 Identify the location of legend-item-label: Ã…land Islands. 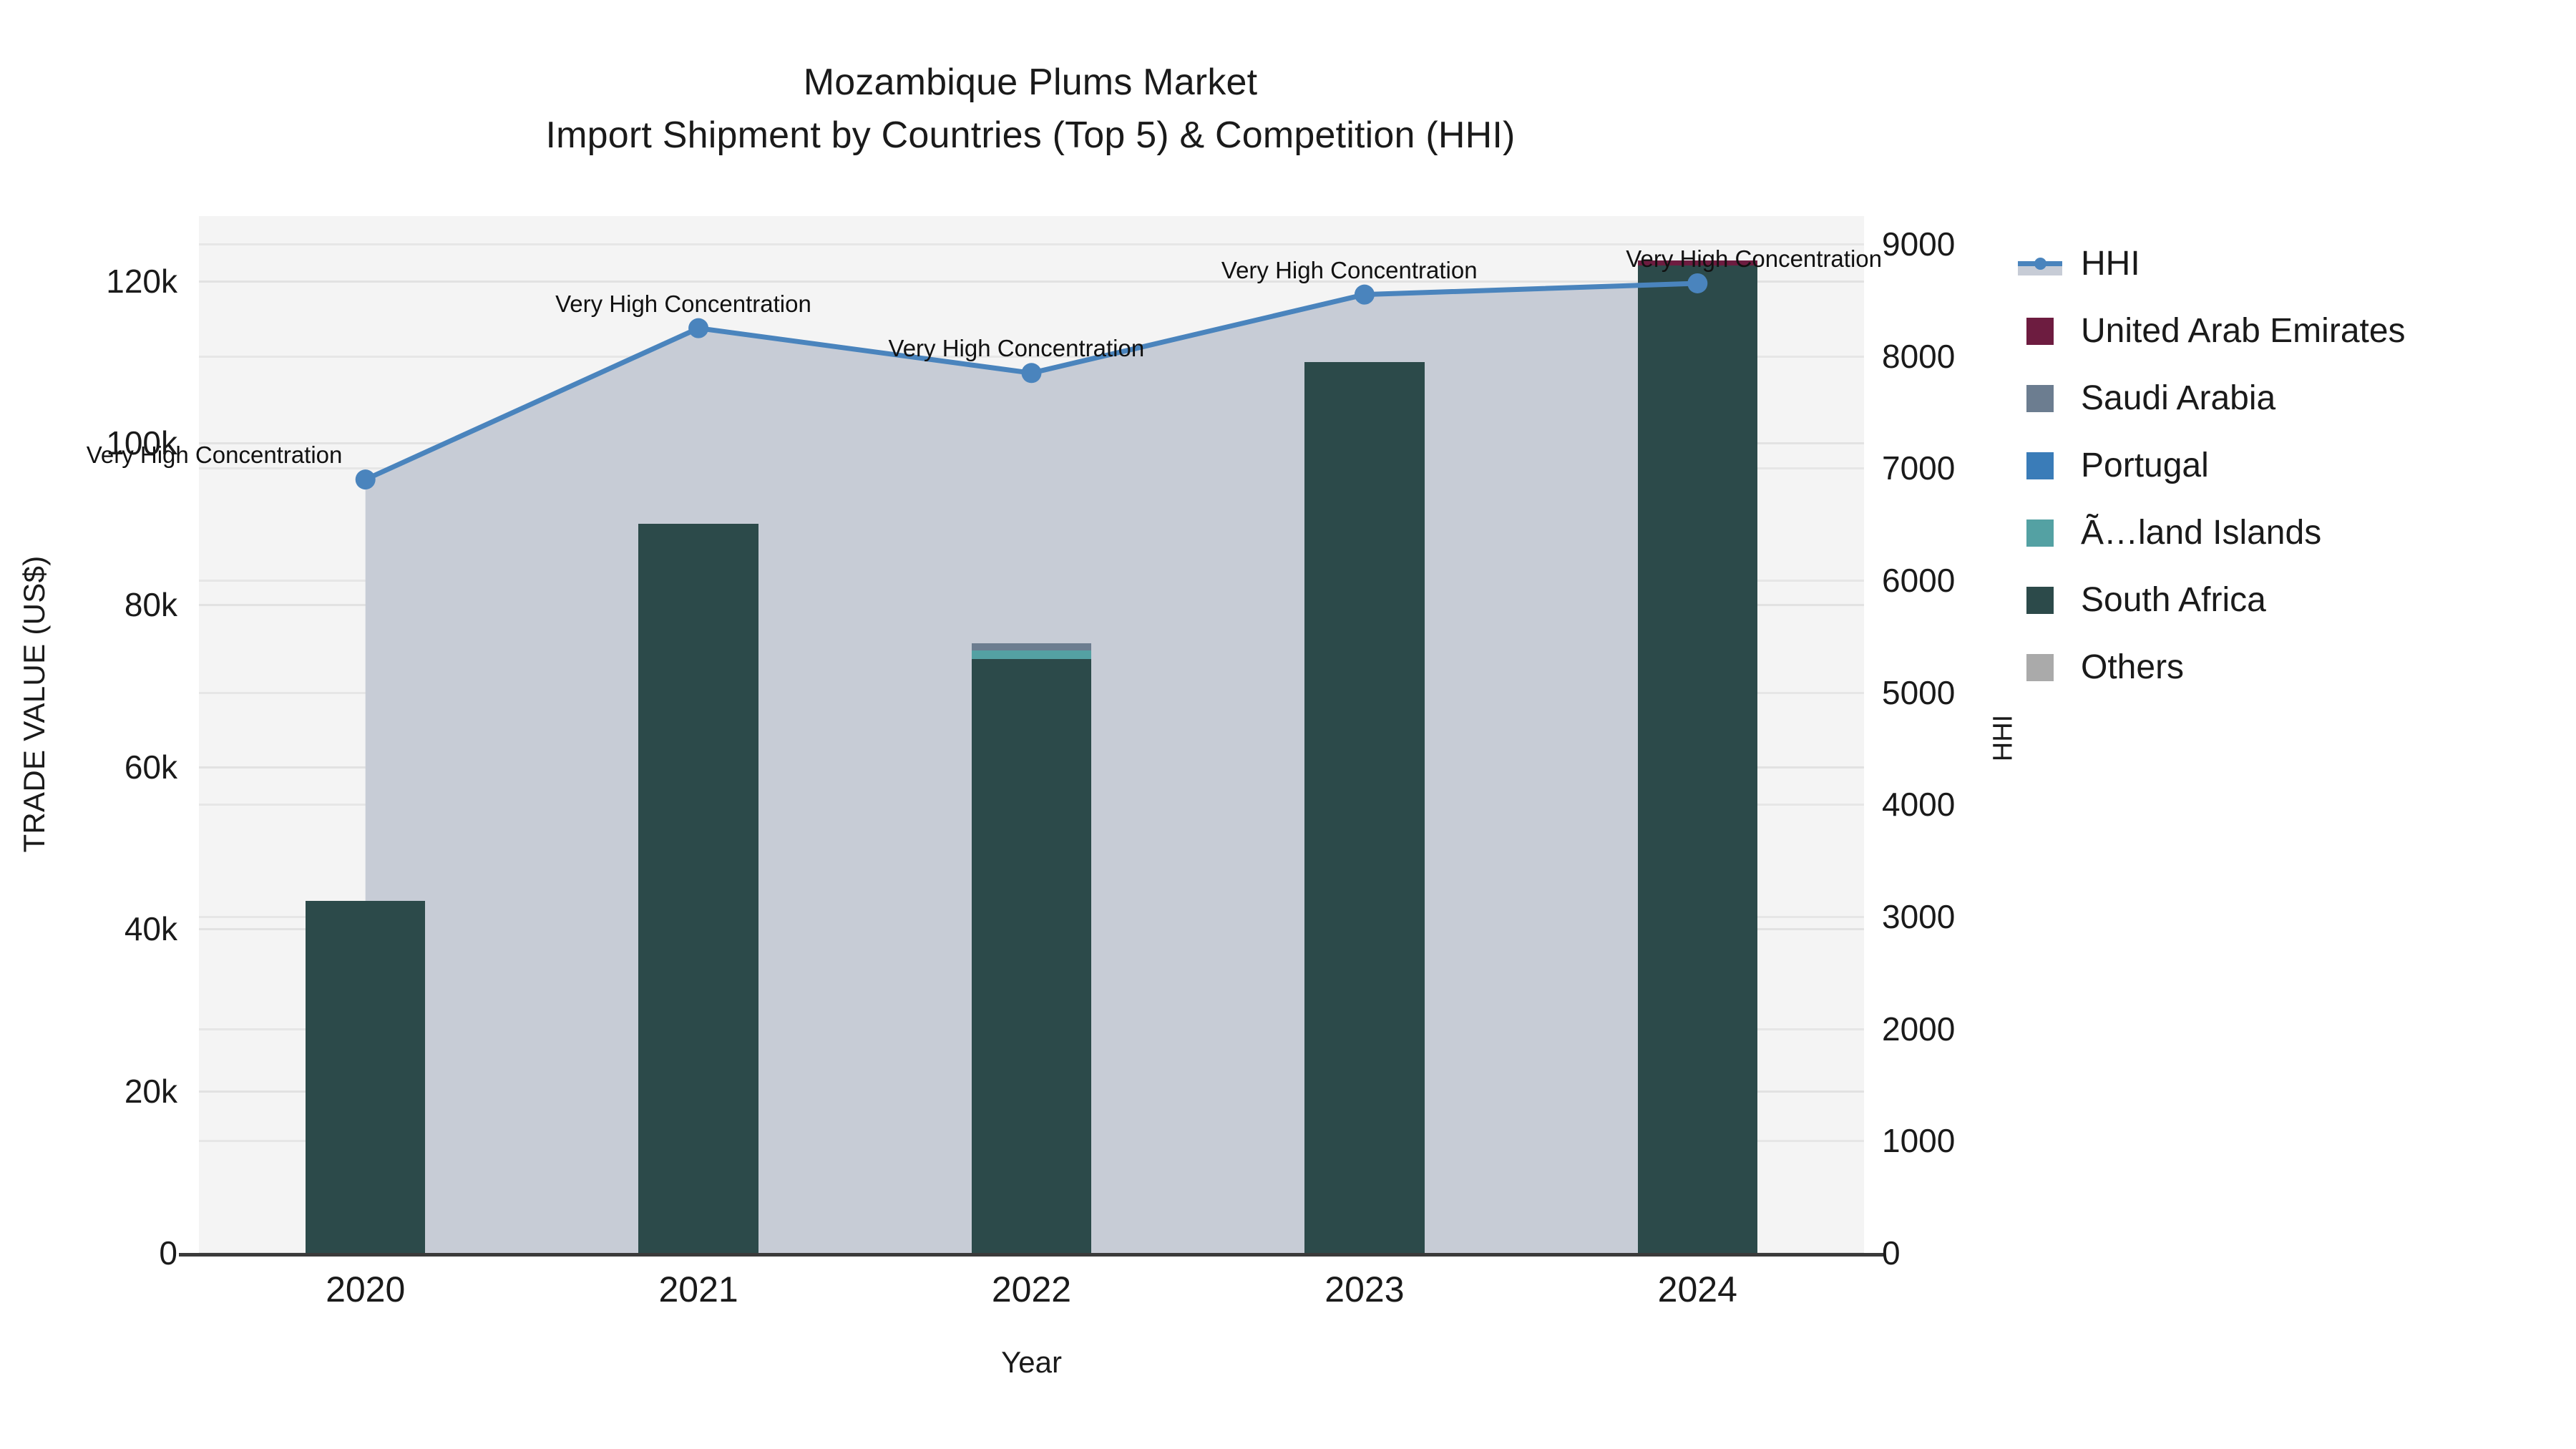
(2201, 533).